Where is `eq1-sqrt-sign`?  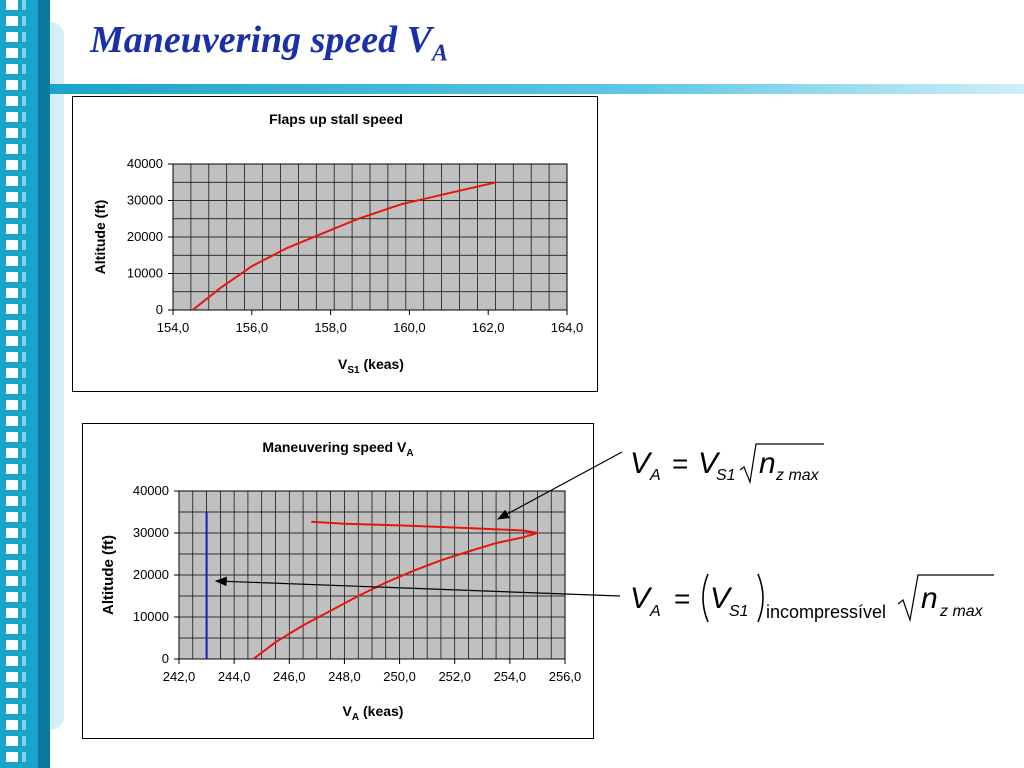 eq1-sqrt-sign is located at coordinates (781, 464).